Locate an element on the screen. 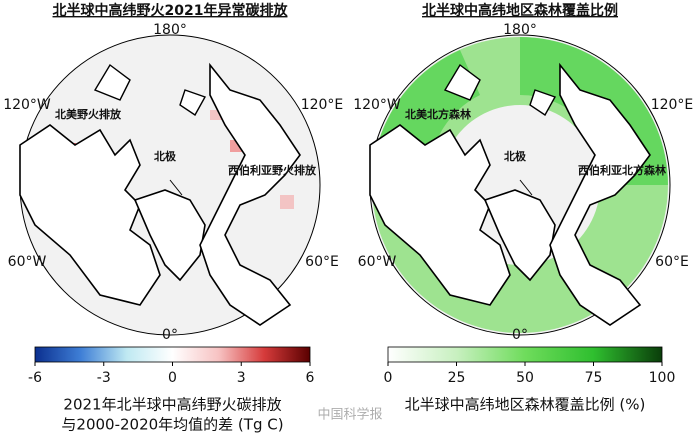  region-label: 西伯利亚北方森林 is located at coordinates (622, 170).